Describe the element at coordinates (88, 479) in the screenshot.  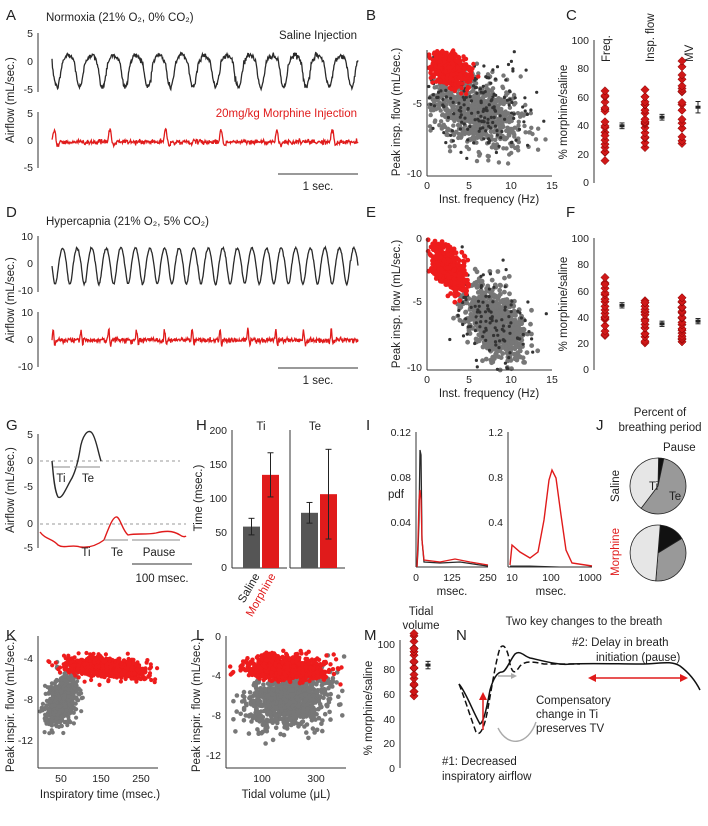
I see `g-label-te-top: Te` at that location.